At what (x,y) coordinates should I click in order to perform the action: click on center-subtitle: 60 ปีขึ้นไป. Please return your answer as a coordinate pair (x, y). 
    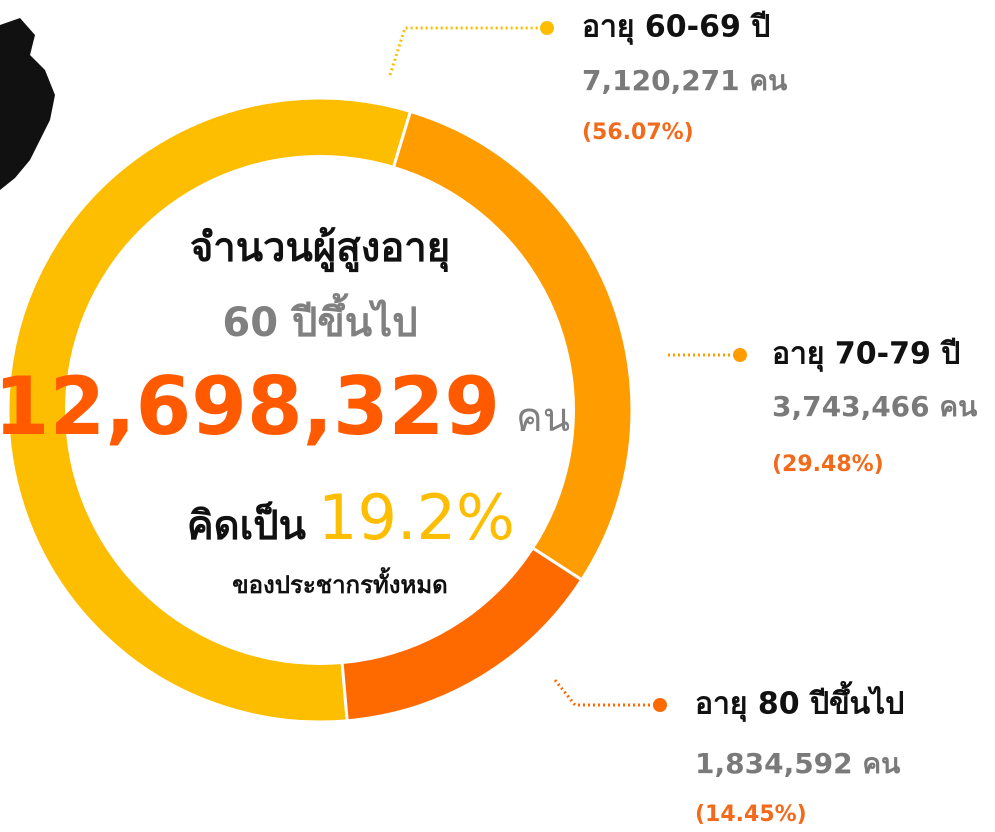
    Looking at the image, I should click on (319, 319).